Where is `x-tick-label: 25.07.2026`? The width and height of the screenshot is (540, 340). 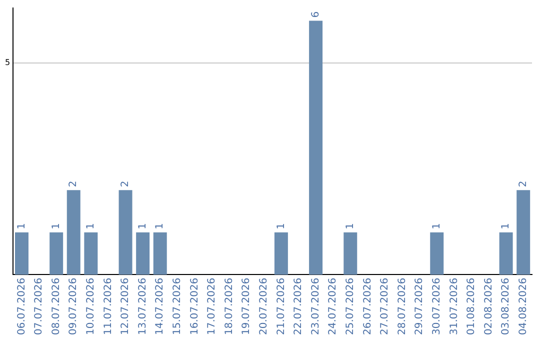 x-tick-label: 25.07.2026 is located at coordinates (350, 307).